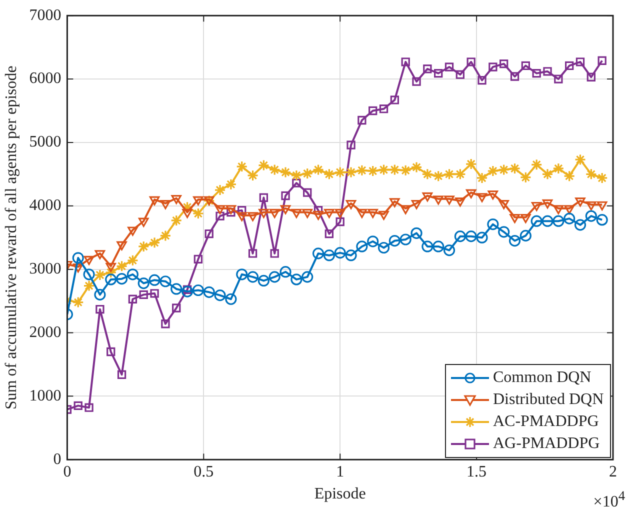  Describe the element at coordinates (45, 332) in the screenshot. I see `y-tick-label: 2000` at that location.